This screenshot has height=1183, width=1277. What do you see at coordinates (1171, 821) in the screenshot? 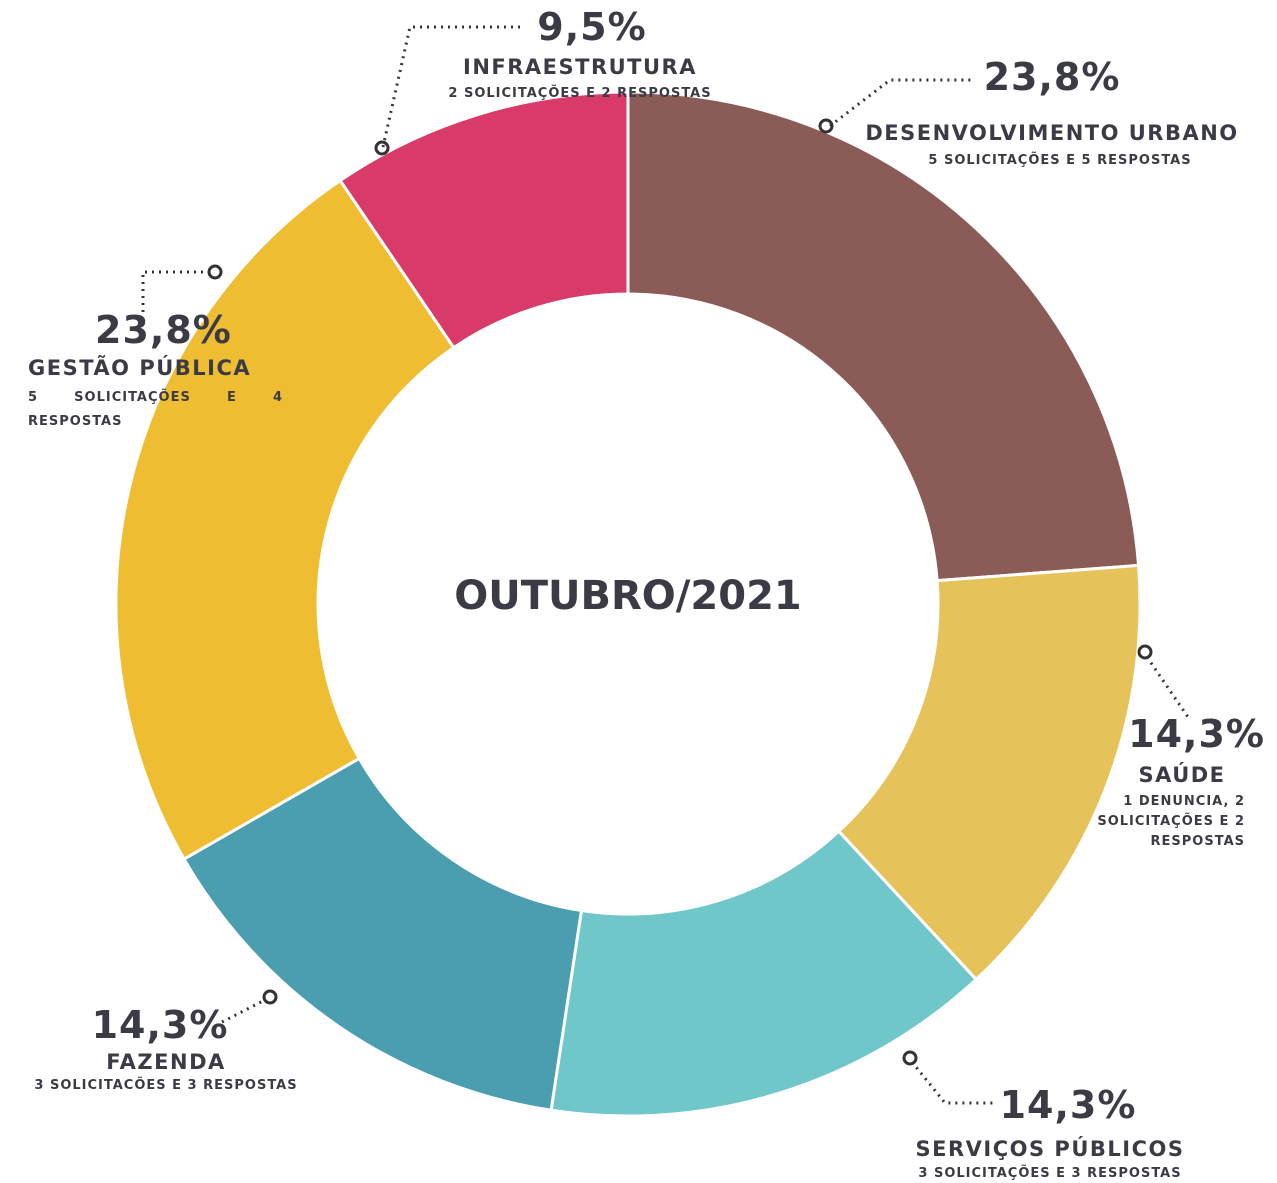
I see `description: 1 DENUNCIA, 2 SOLICITAÇÕES E 2 RESPOSTAS` at bounding box center [1171, 821].